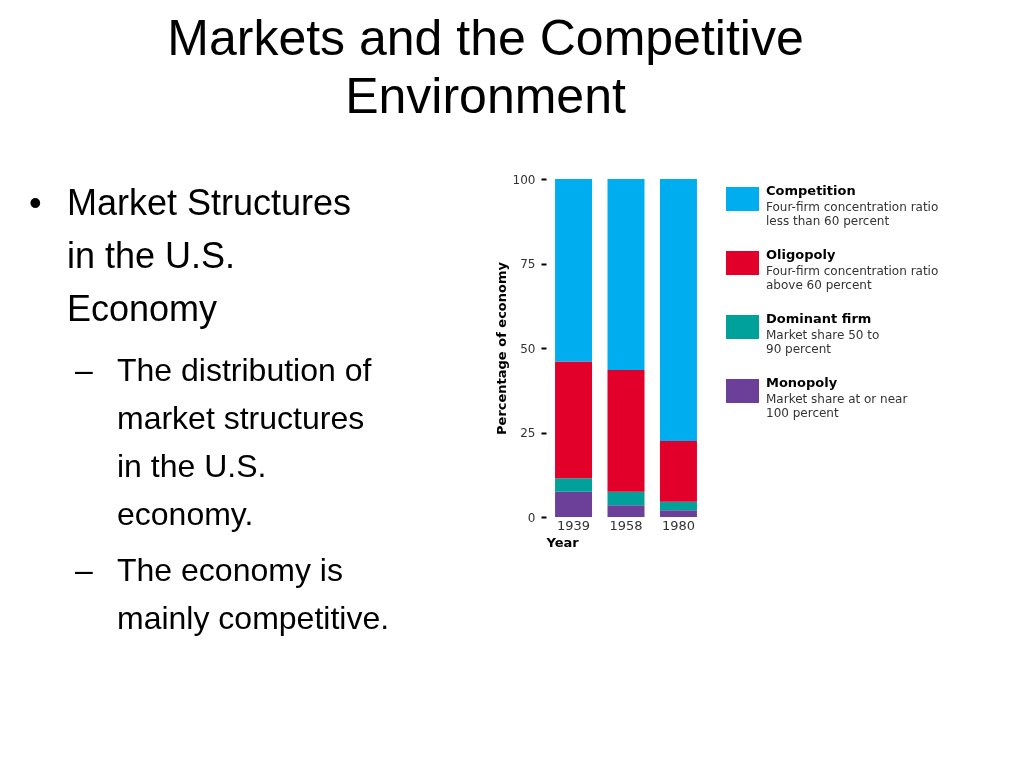 Image resolution: width=1024 pixels, height=768 pixels. Describe the element at coordinates (626, 525) in the screenshot. I see `x-tick-label: 1958` at that location.